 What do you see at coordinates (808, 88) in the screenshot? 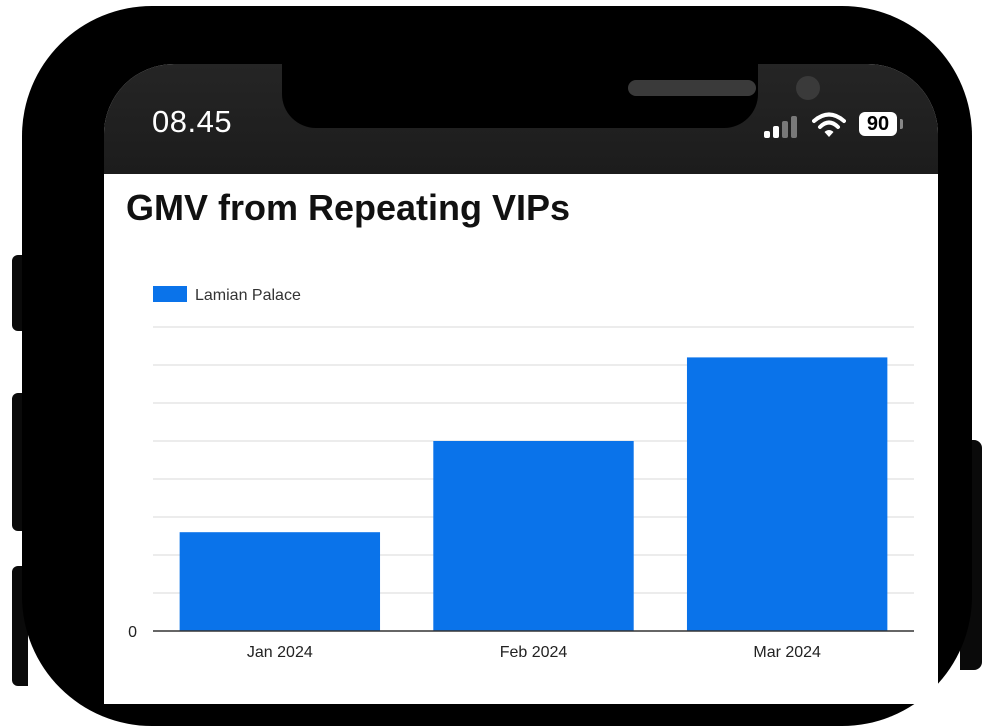
I see `front-camera` at bounding box center [808, 88].